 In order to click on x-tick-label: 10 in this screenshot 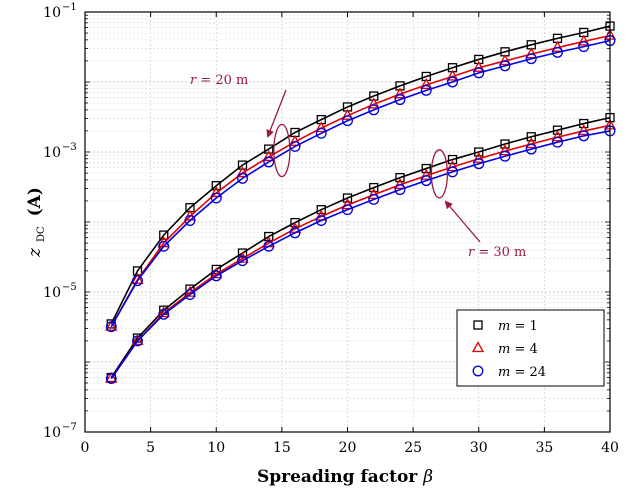, I will do `click(216, 448)`.